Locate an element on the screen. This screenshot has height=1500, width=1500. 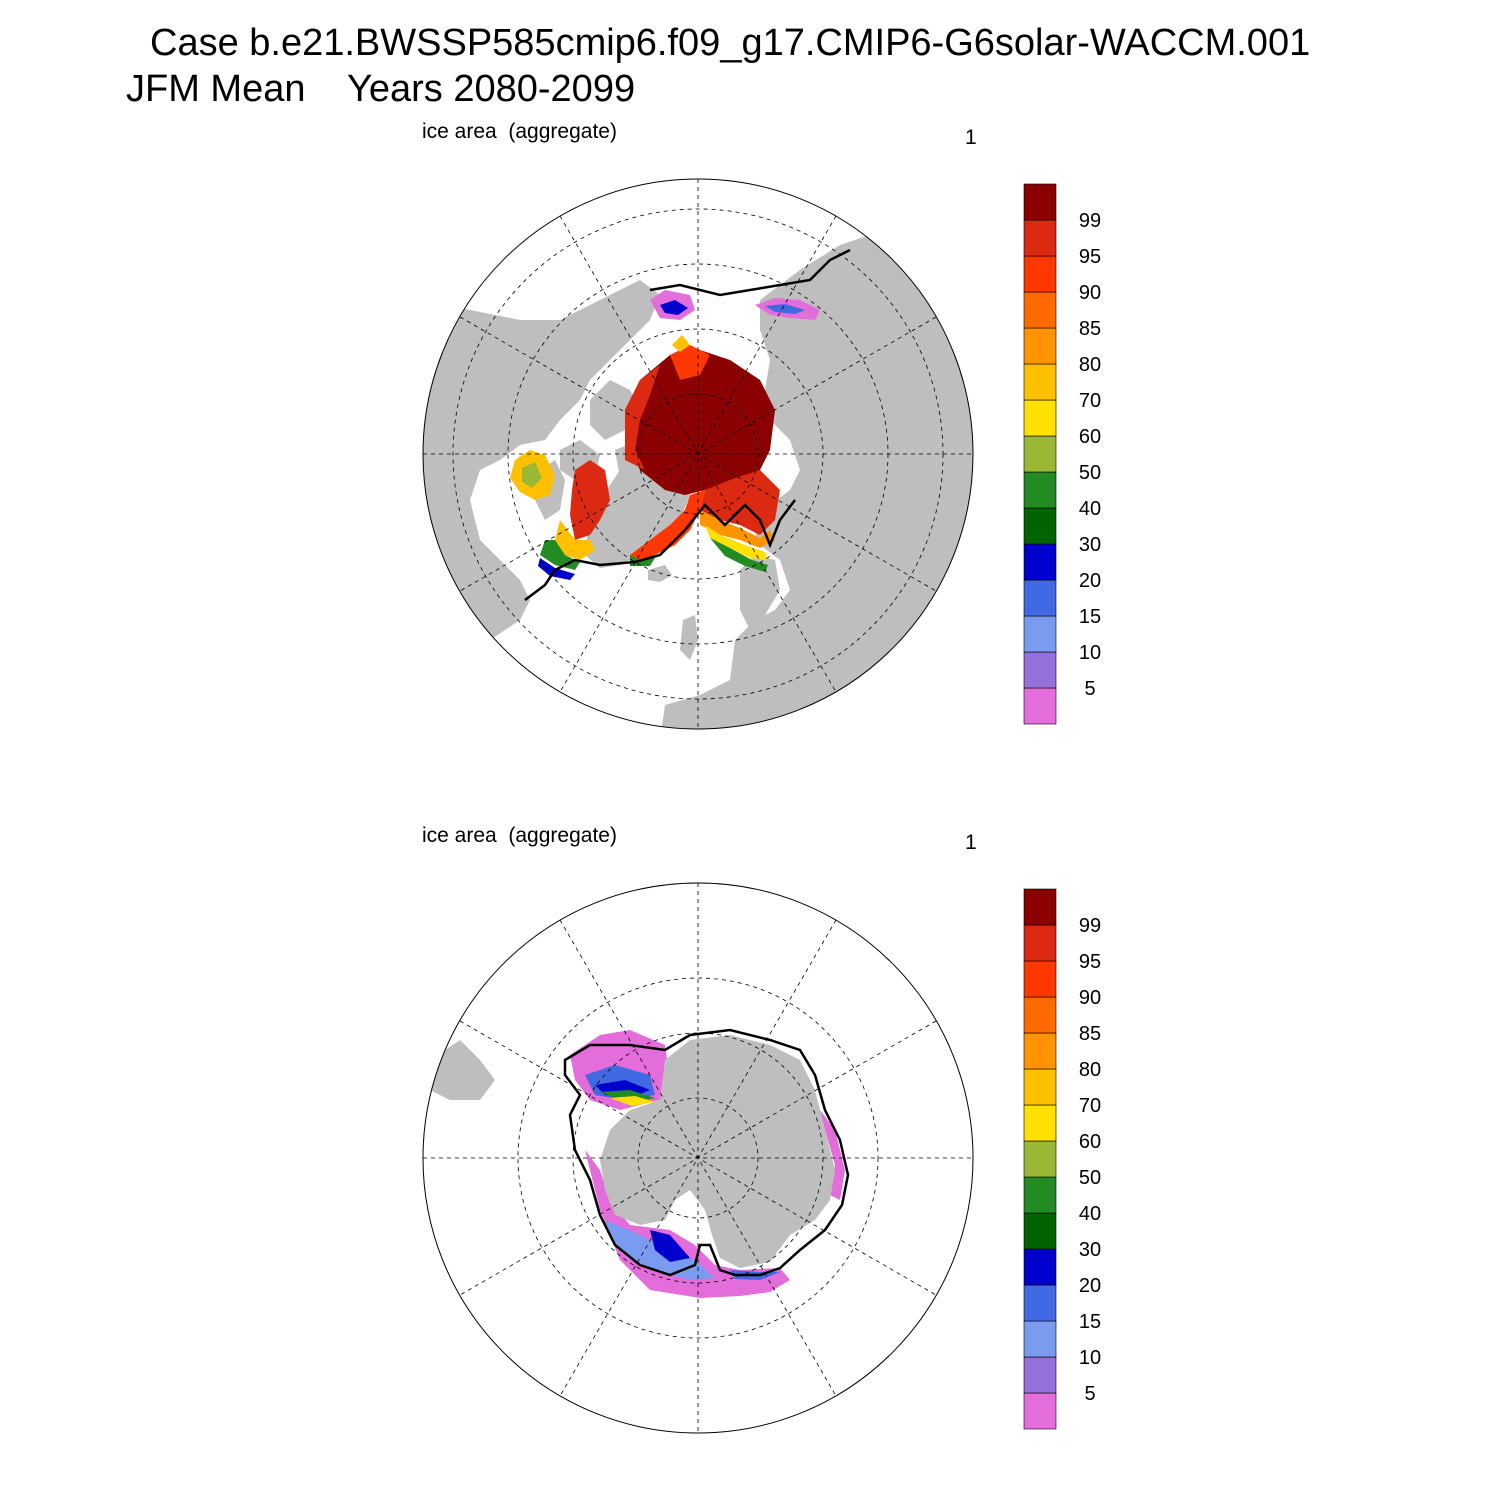
north-colorbar-label: 90 is located at coordinates (1090, 293).